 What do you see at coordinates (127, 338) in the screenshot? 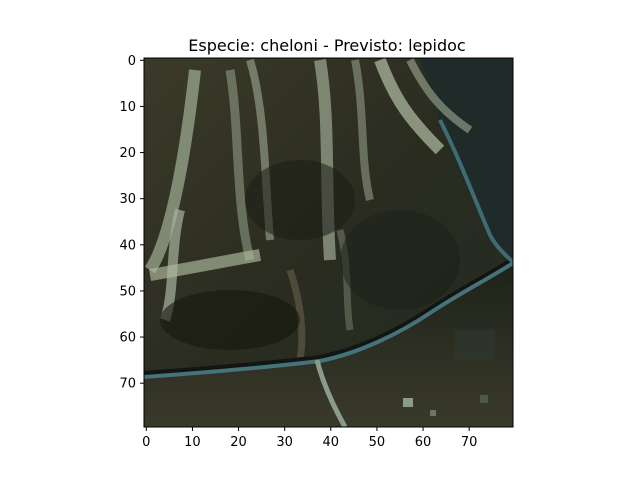
I see `y-tick-label: 60` at bounding box center [127, 338].